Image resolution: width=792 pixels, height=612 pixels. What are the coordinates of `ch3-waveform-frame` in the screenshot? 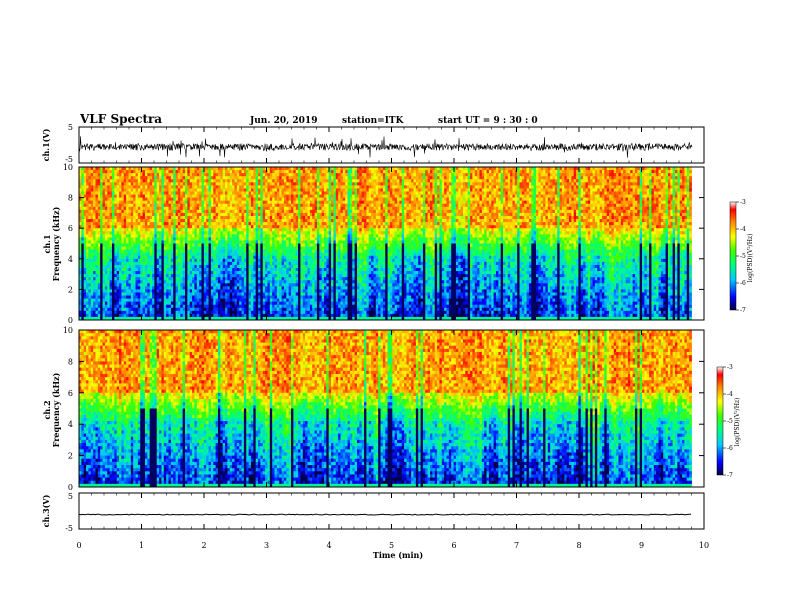 It's located at (391, 511).